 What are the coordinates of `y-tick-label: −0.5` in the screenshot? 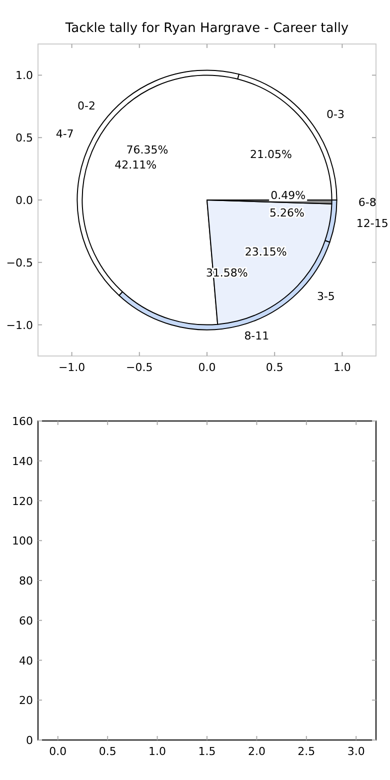 It's located at (19, 263).